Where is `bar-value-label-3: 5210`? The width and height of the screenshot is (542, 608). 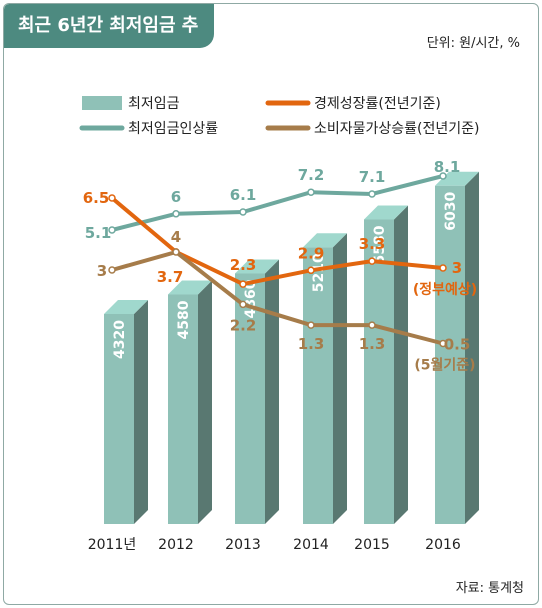 bar-value-label-3: 5210 is located at coordinates (319, 272).